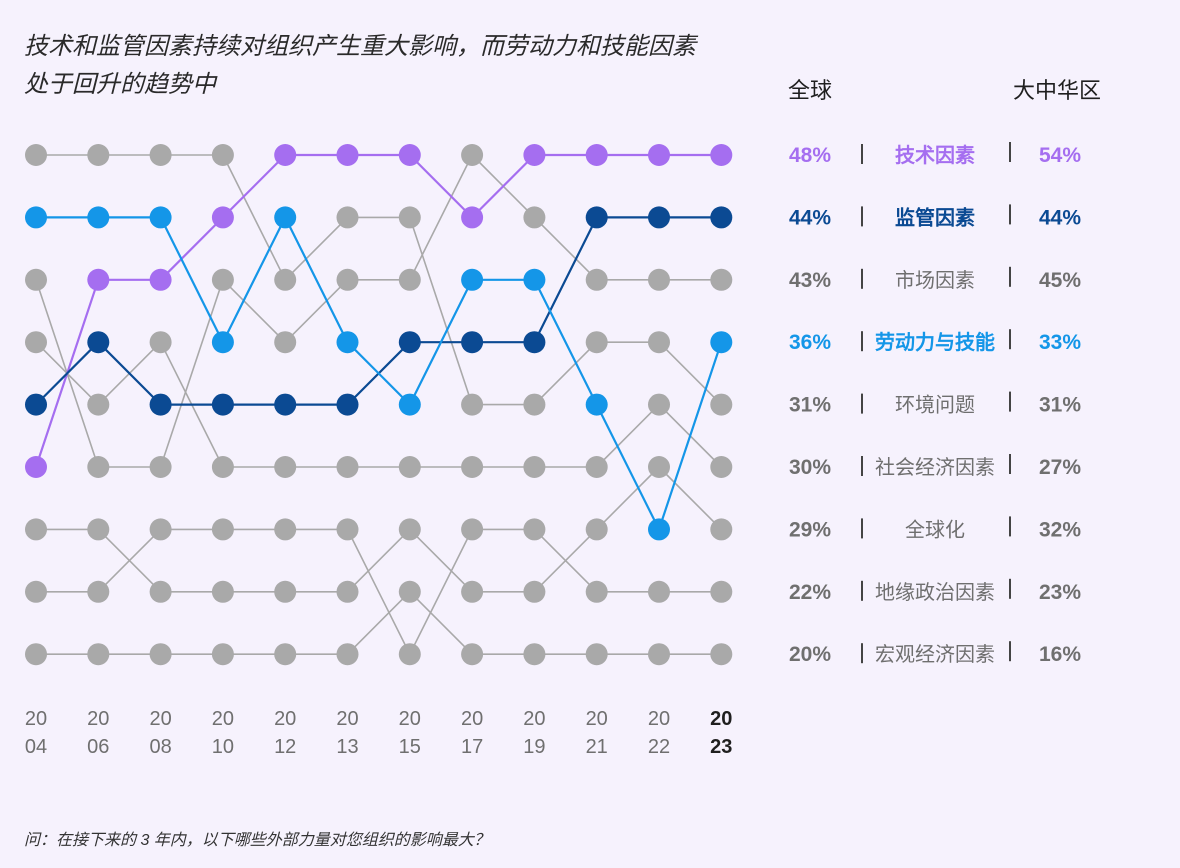 This screenshot has height=868, width=1180. Describe the element at coordinates (810, 342) in the screenshot. I see `legend-global-value: 36%` at that location.